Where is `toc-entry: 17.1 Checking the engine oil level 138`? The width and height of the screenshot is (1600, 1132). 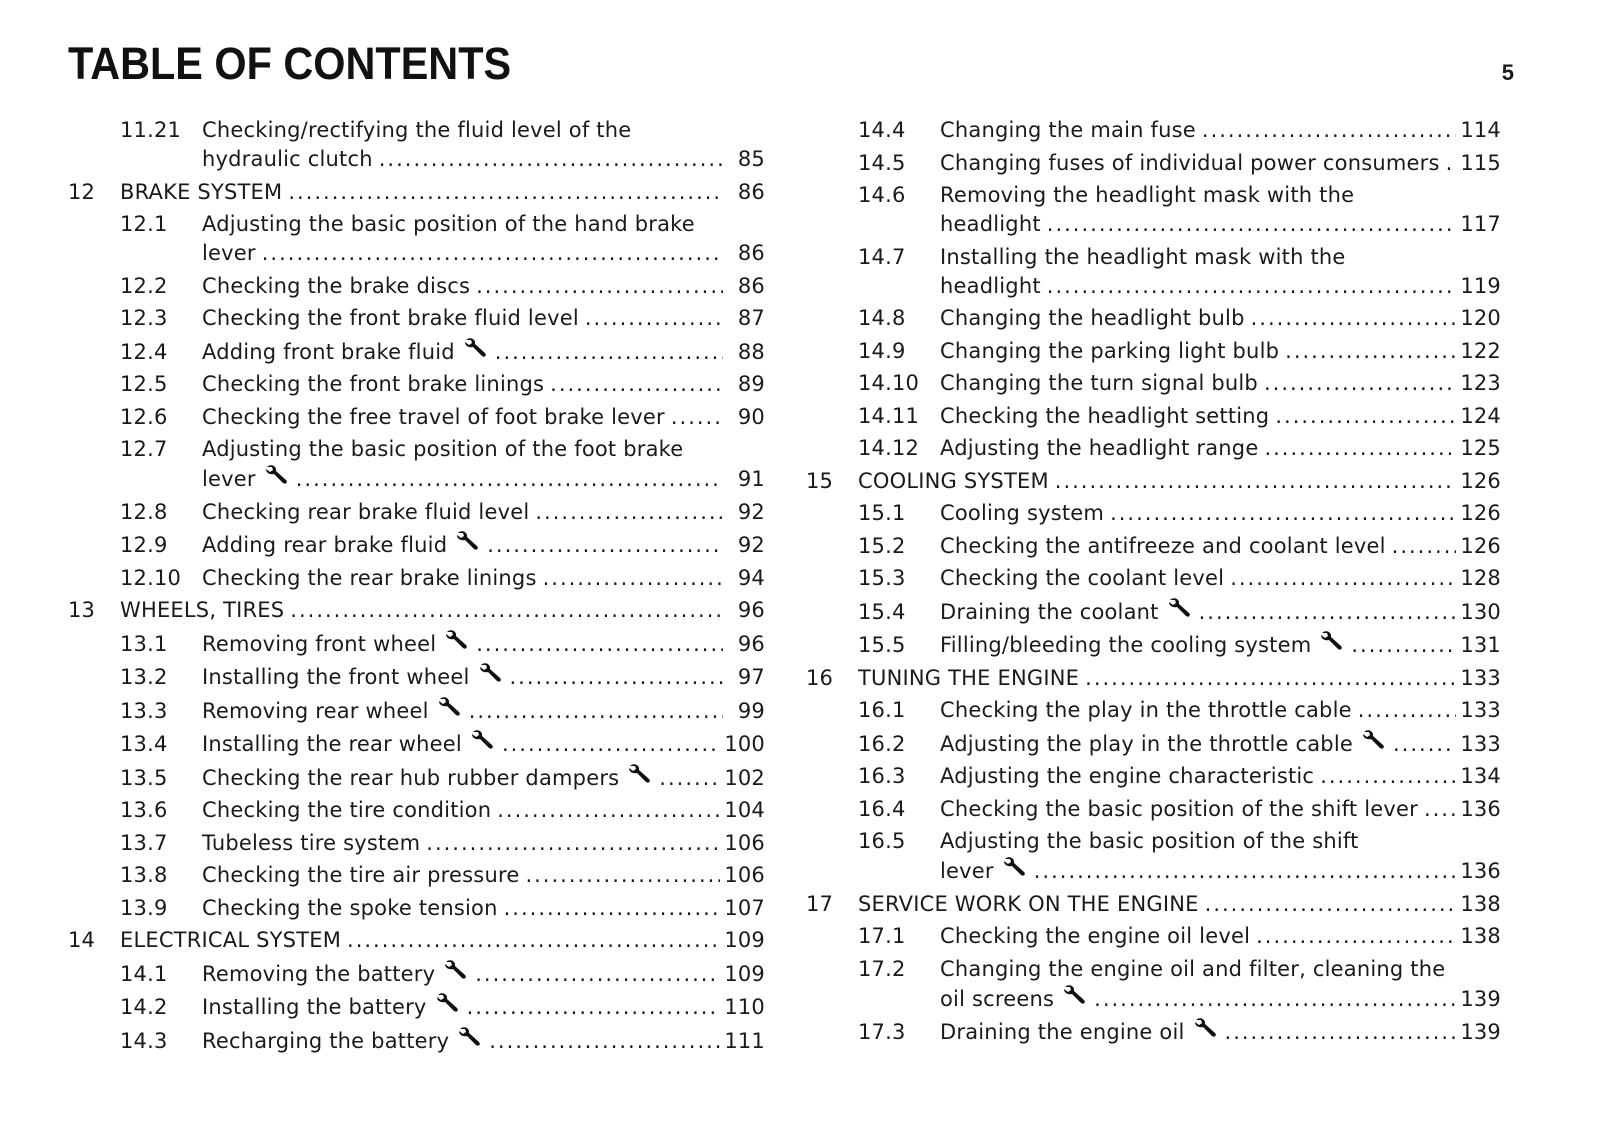
toc-entry: 17.1 Checking the engine oil level 138 is located at coordinates (1153, 936).